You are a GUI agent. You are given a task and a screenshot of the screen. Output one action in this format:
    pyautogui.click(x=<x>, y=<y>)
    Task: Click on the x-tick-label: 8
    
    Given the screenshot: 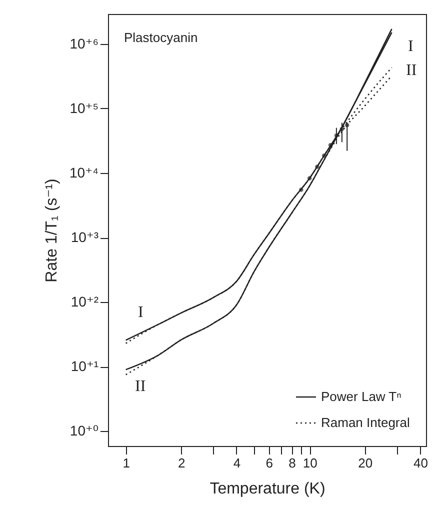 What is the action you would take?
    pyautogui.click(x=292, y=463)
    